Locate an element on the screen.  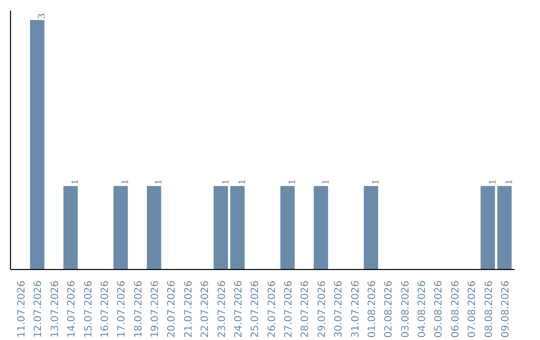
x-tick-label: 01.08.2026 is located at coordinates (372, 309).